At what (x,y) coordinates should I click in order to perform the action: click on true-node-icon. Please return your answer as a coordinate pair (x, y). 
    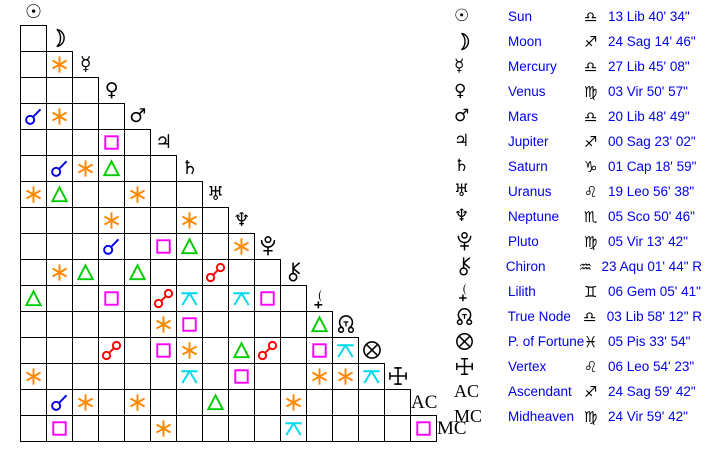
    Looking at the image, I should click on (464, 317).